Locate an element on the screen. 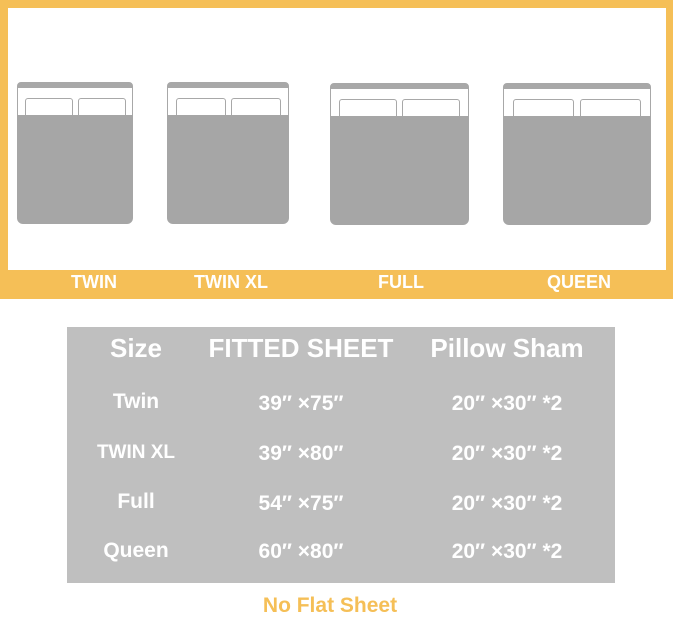  header-fitted-sheet: FITTED SHEET is located at coordinates (301, 348).